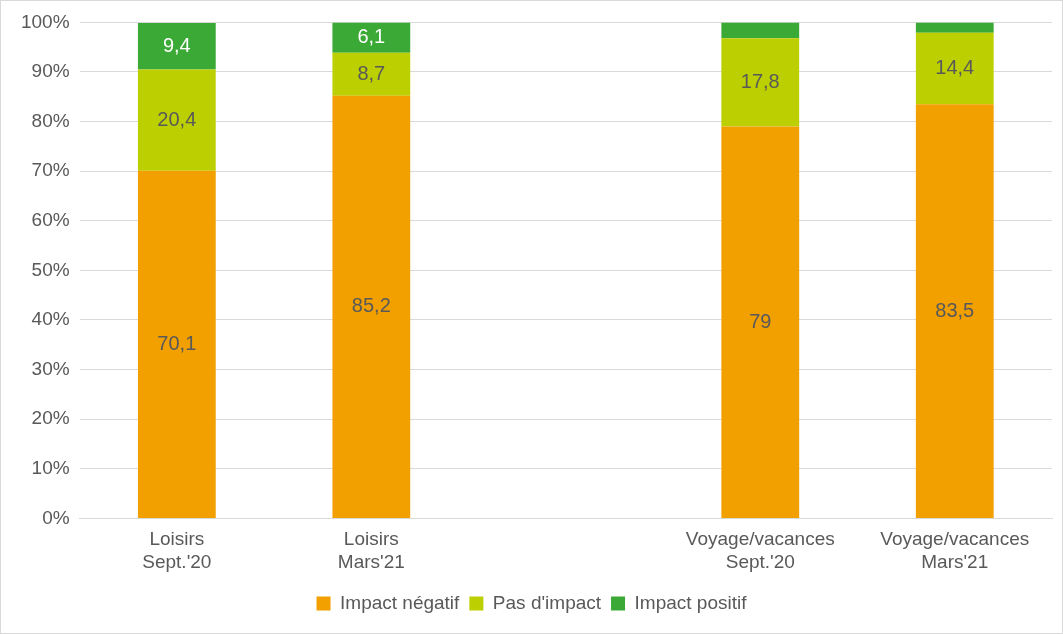 This screenshot has height=634, width=1063. I want to click on data-label: 9,4, so click(176, 44).